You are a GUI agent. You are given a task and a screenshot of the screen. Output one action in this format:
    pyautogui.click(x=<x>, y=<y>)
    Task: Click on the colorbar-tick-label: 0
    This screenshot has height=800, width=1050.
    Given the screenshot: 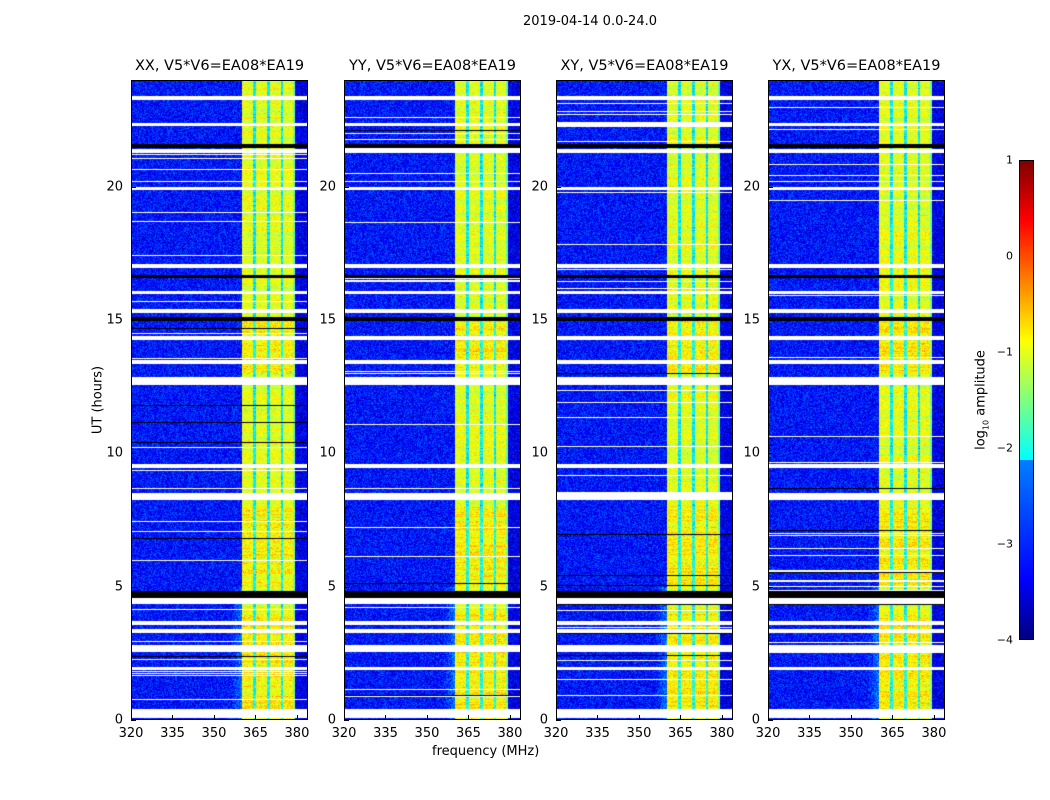 What is the action you would take?
    pyautogui.click(x=1009, y=256)
    